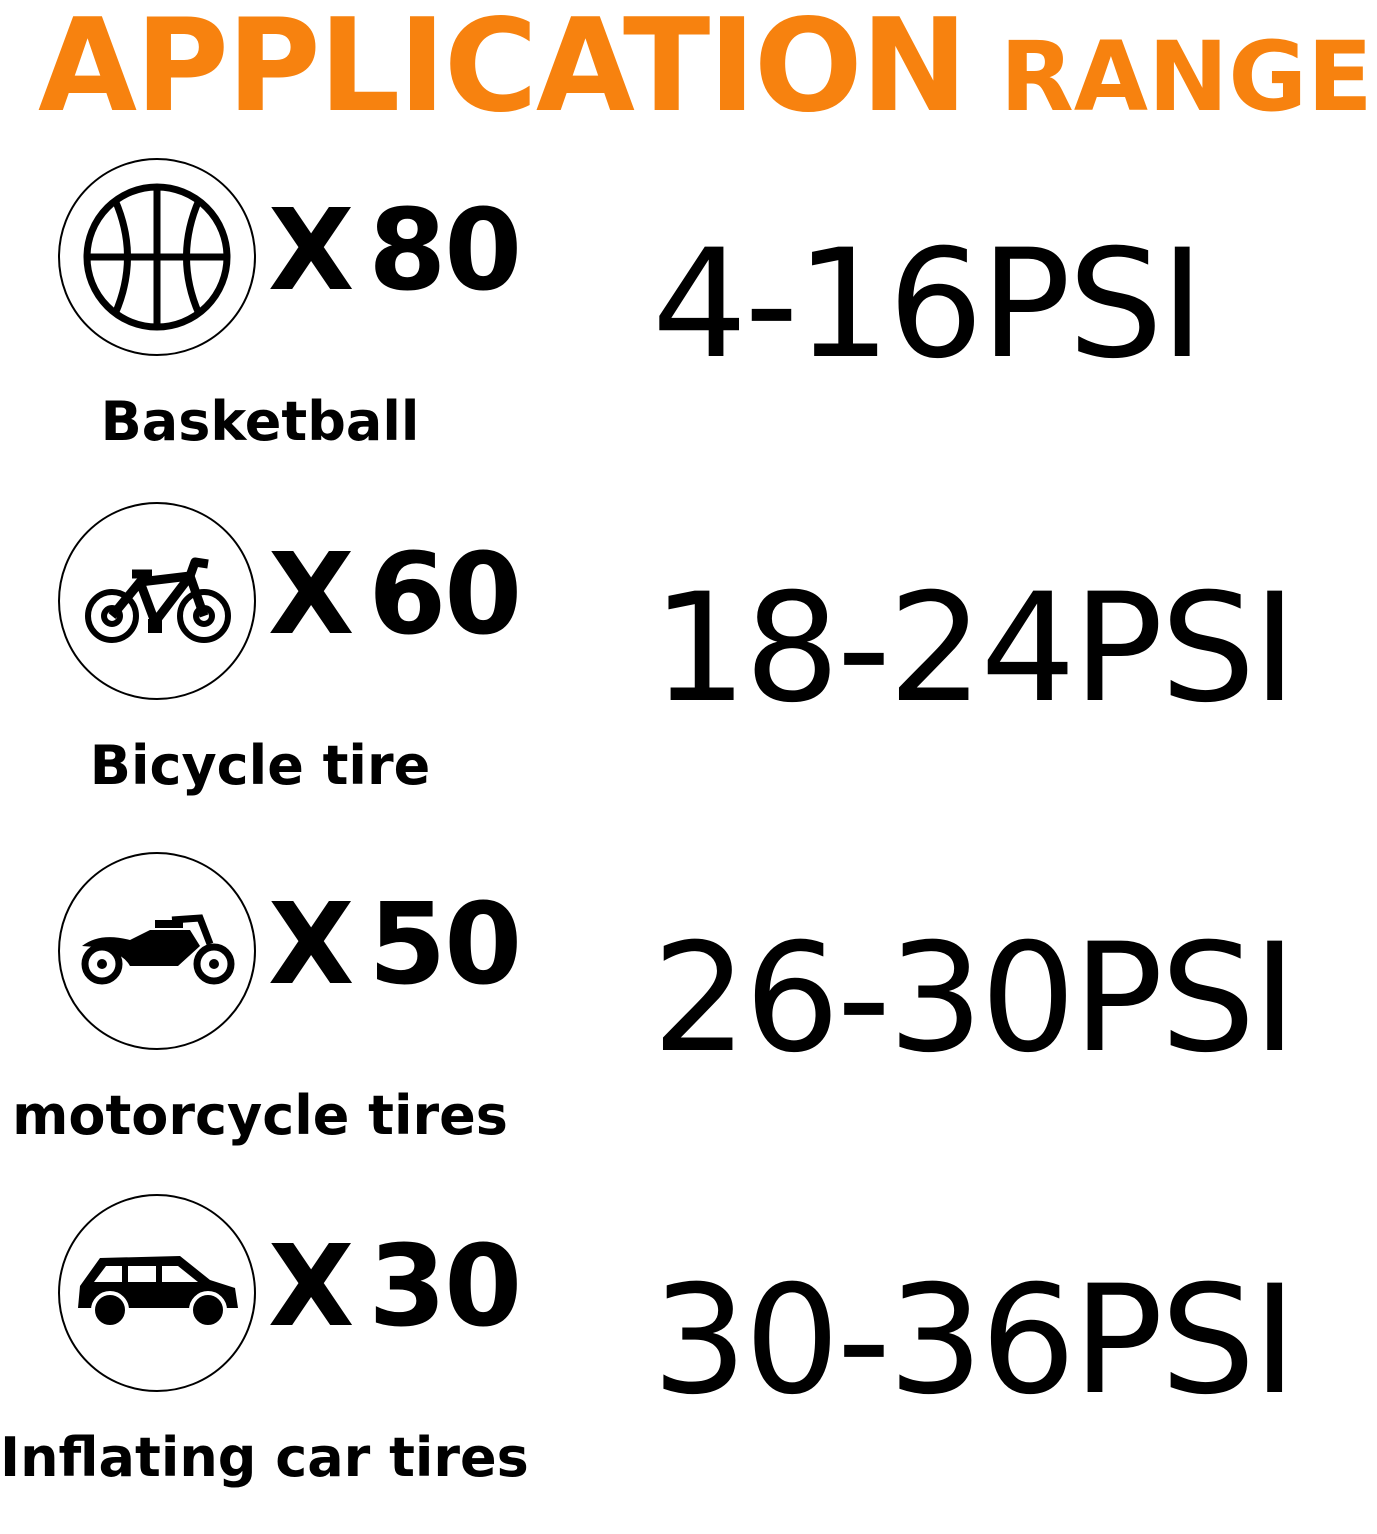 The image size is (1377, 1534). Describe the element at coordinates (260, 765) in the screenshot. I see `row-label: Bicycle tire` at that location.